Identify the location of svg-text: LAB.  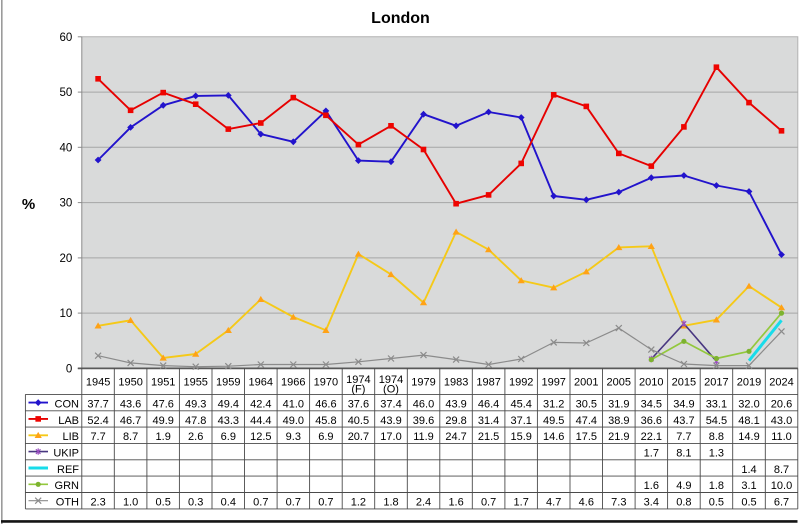
(68, 421).